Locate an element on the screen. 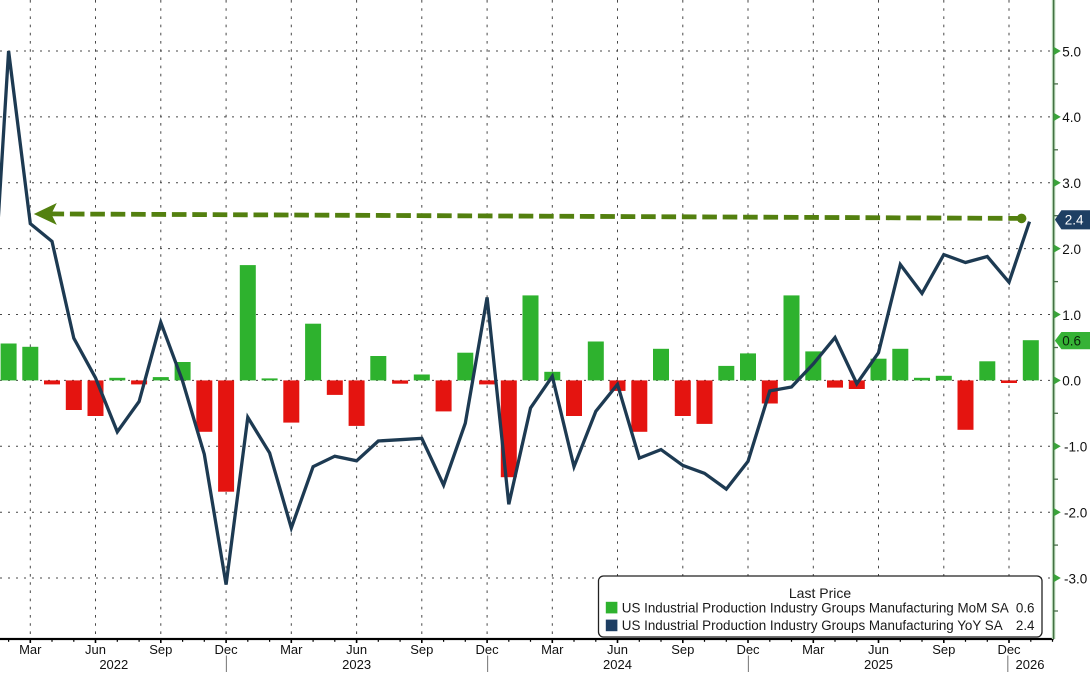 This screenshot has width=1090, height=677. svg-text: 2024 is located at coordinates (617, 664).